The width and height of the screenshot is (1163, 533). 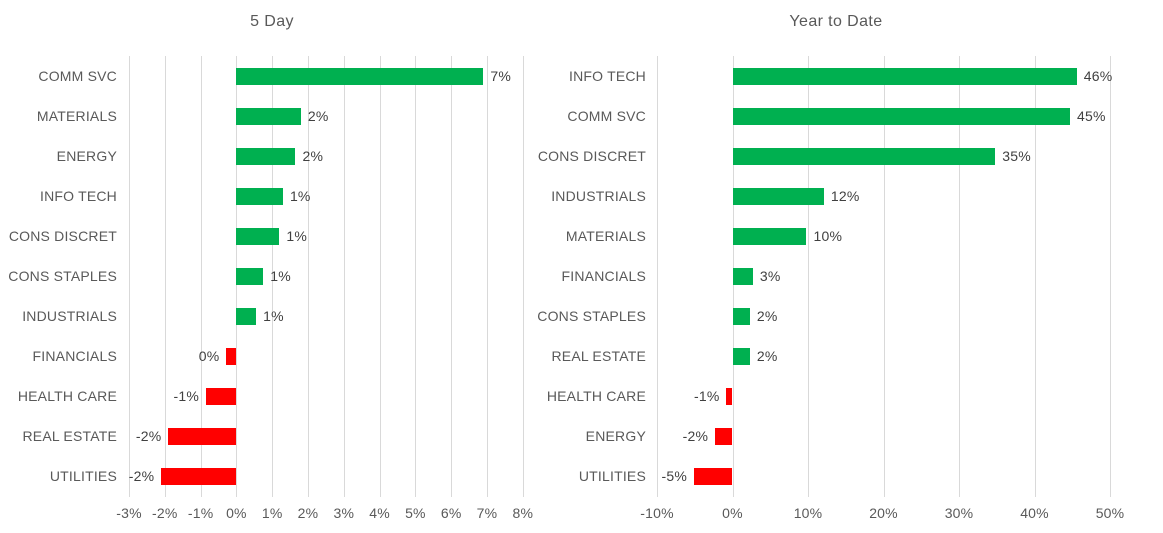 What do you see at coordinates (808, 513) in the screenshot?
I see `axis-tick-label: 10%` at bounding box center [808, 513].